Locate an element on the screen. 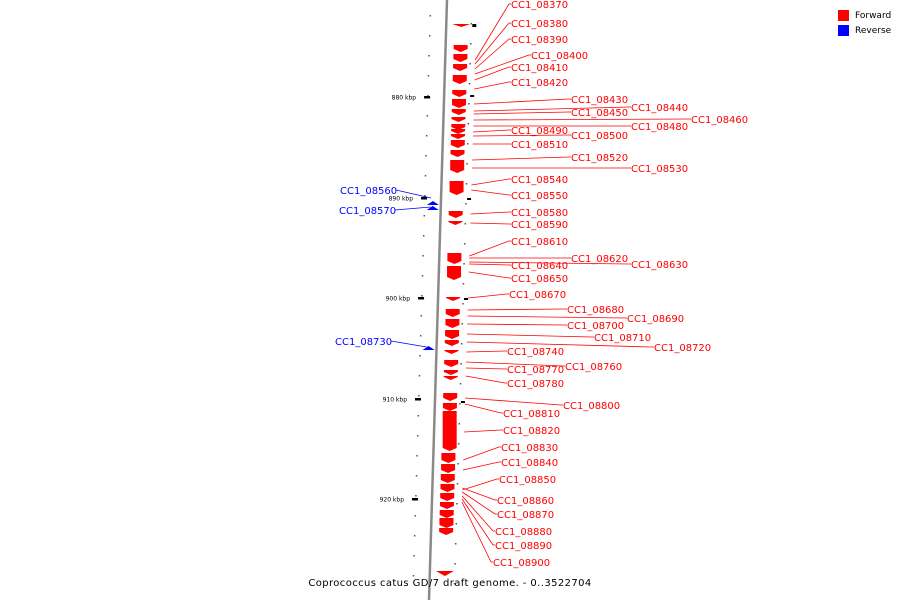 Image resolution: width=900 pixels, height=600 pixels. gene-label: CC1_08670 is located at coordinates (537, 295).